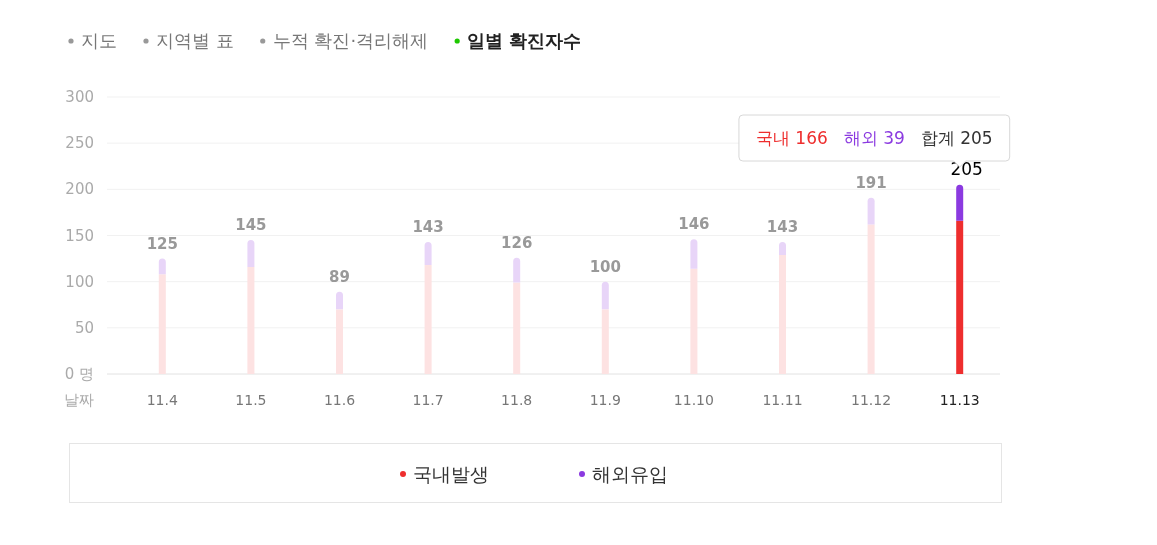 The height and width of the screenshot is (545, 1157). What do you see at coordinates (517, 242) in the screenshot?
I see `total-label: 126` at bounding box center [517, 242].